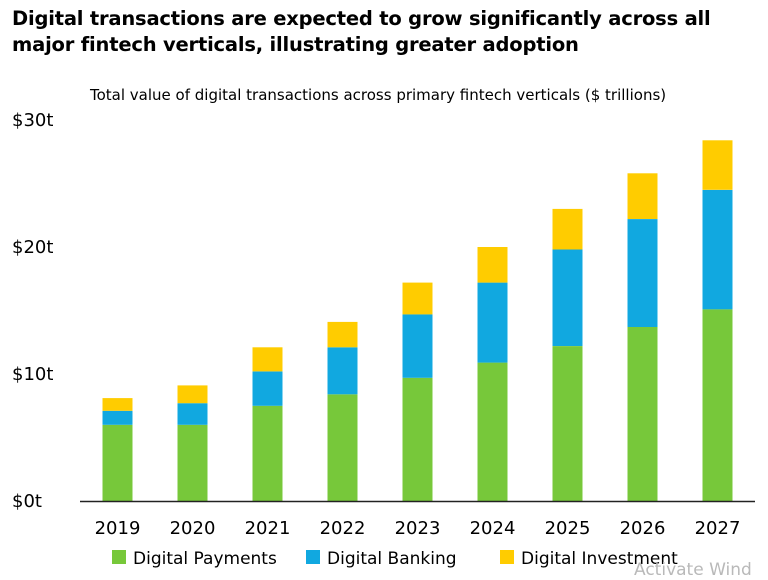 Image resolution: width=768 pixels, height=580 pixels. Describe the element at coordinates (32, 374) in the screenshot. I see `y-tick-label: $10t` at that location.